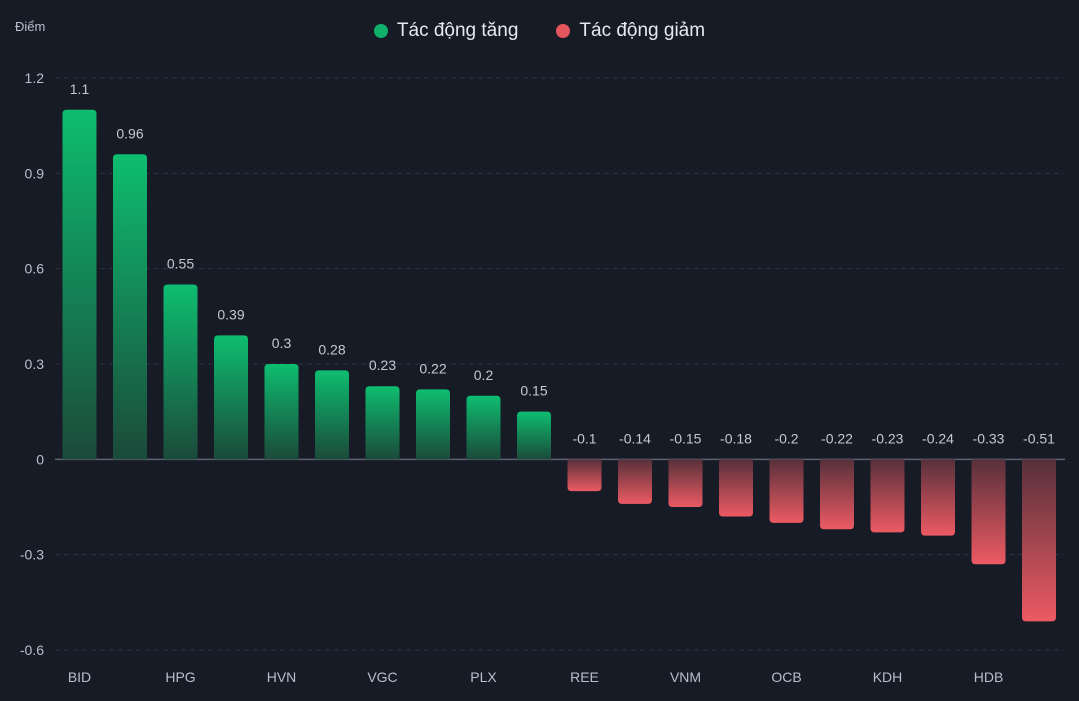  Describe the element at coordinates (35, 173) in the screenshot. I see `y-tick-label: 0.9` at that location.